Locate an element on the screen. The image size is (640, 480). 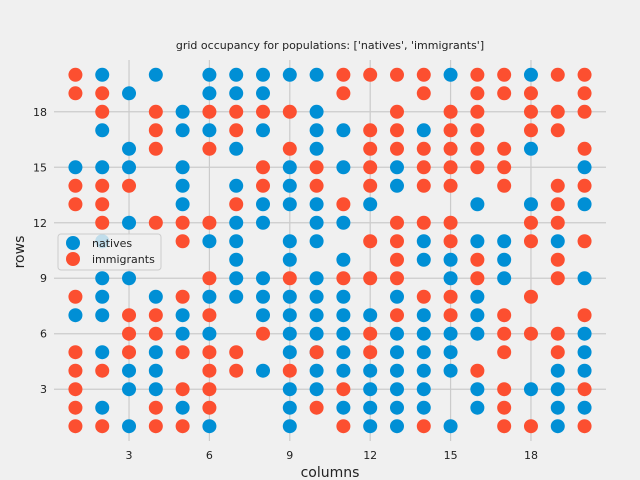
x-tick-label: 12 is located at coordinates (370, 455).